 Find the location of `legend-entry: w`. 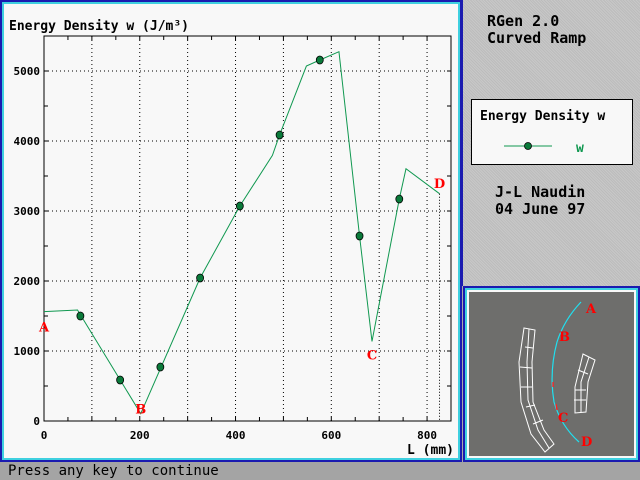

legend-entry: w is located at coordinates (580, 148).